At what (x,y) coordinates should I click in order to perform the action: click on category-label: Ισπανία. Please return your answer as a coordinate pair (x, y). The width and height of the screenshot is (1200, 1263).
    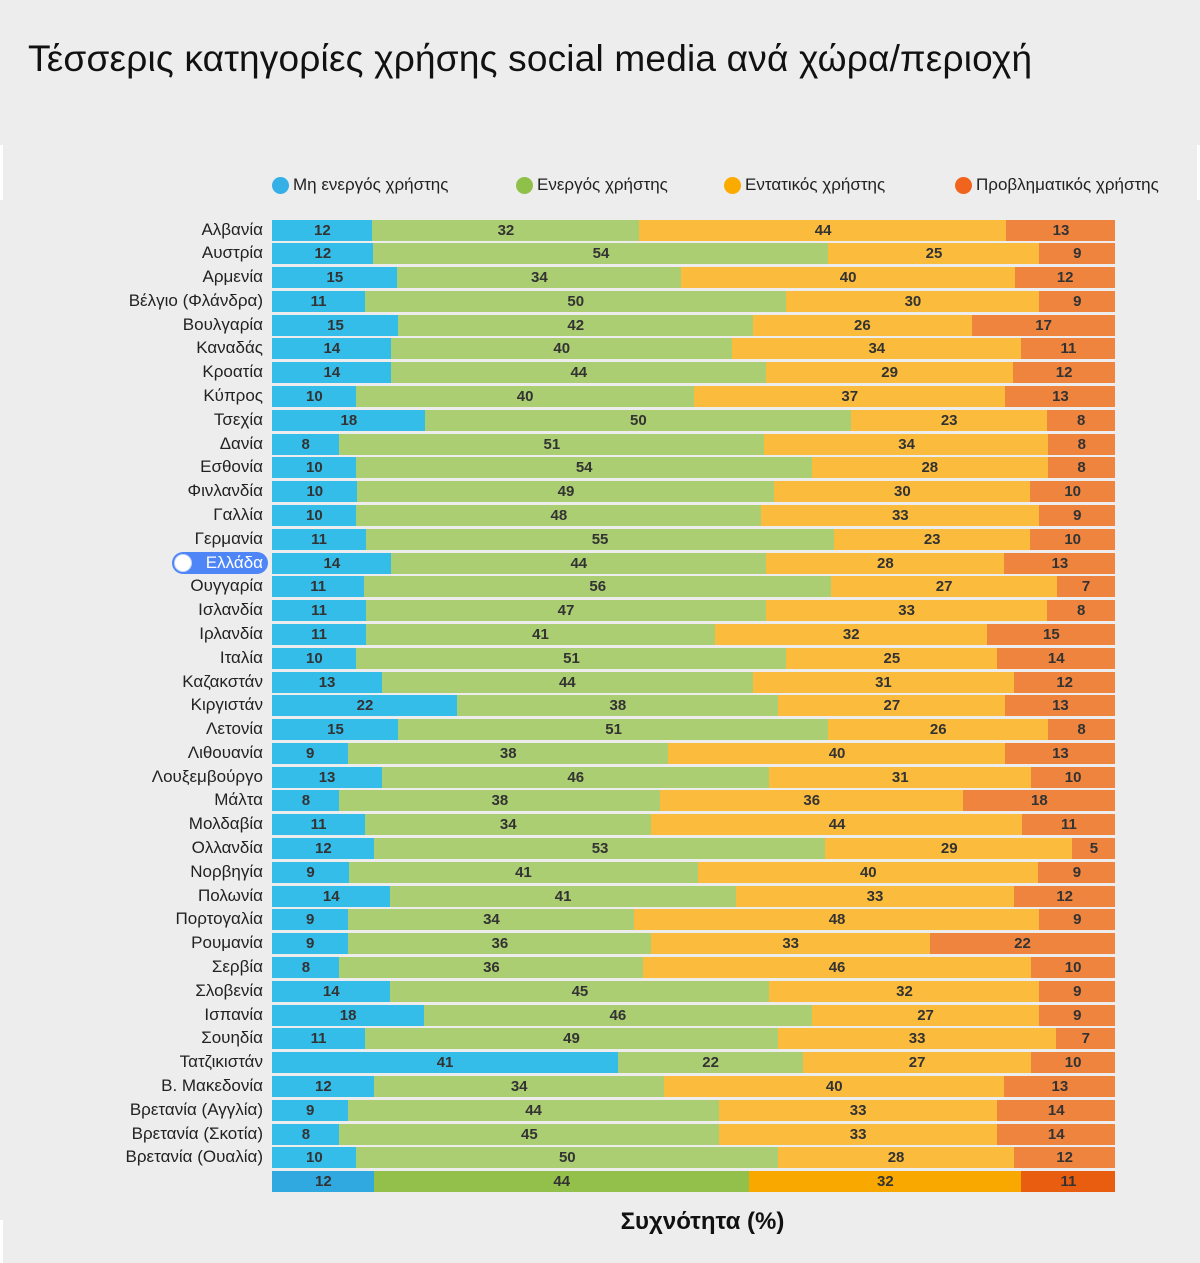
    Looking at the image, I should click on (233, 1015).